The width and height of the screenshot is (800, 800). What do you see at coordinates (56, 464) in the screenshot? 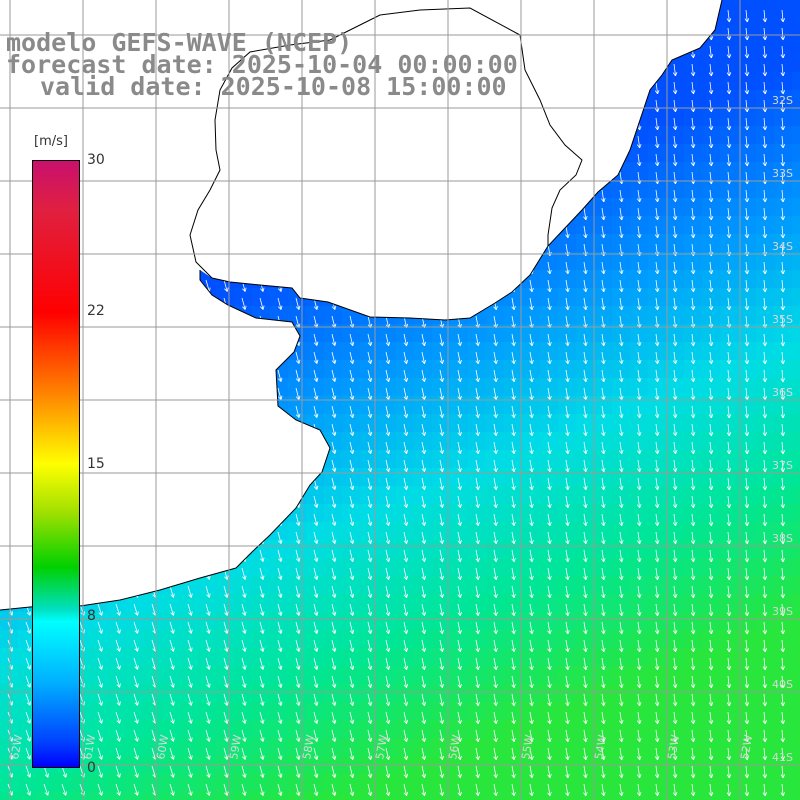
I see `colorbar-gradient` at bounding box center [56, 464].